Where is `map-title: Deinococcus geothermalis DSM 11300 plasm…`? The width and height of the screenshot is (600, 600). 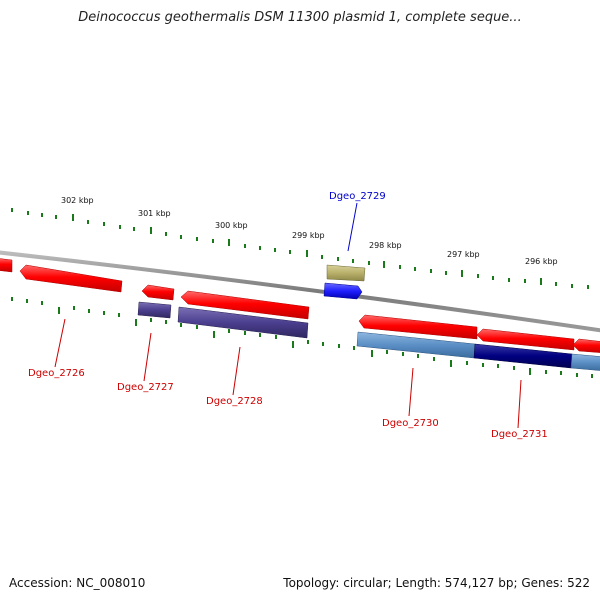
map-title: Deinococcus geothermalis DSM 11300 plasm… is located at coordinates (300, 17).